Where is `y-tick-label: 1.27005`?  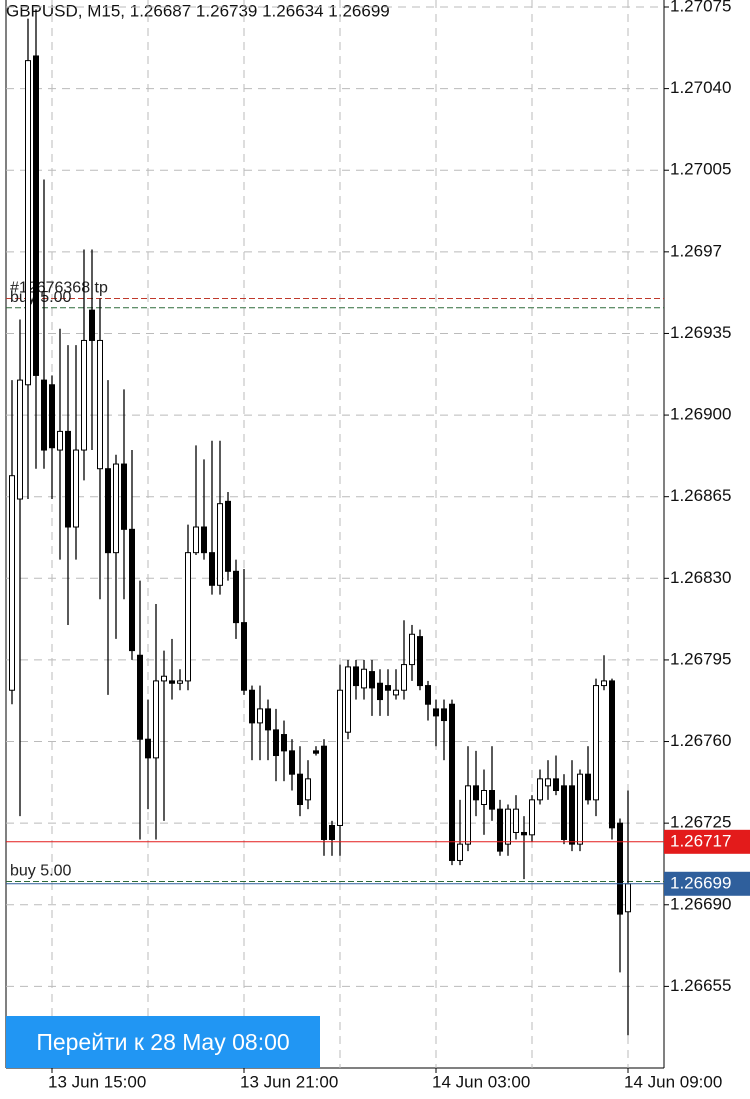 y-tick-label: 1.27005 is located at coordinates (700, 169).